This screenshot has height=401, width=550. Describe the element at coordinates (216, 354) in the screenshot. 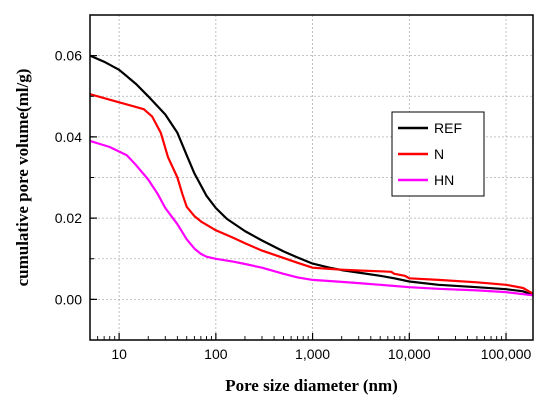

I see `x-tick-label: 100` at that location.